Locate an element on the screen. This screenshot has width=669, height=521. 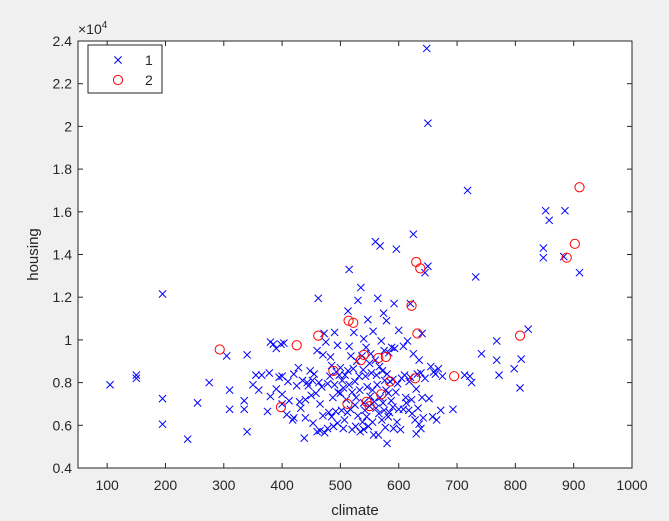
y-exponent-label: ×10⁴ is located at coordinates (93, 28).